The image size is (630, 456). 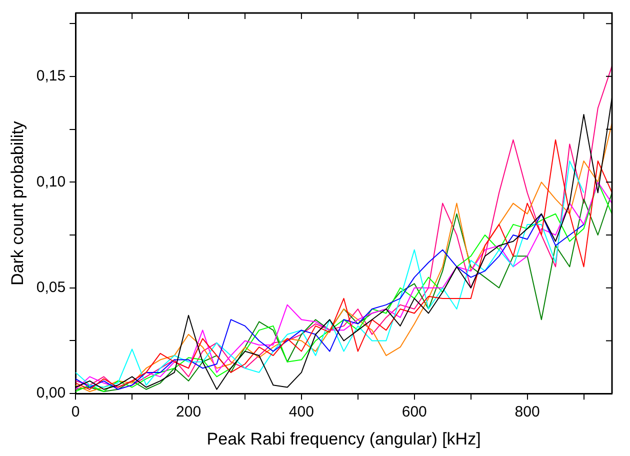 What do you see at coordinates (414, 412) in the screenshot?
I see `x-tick-label: 600` at bounding box center [414, 412].